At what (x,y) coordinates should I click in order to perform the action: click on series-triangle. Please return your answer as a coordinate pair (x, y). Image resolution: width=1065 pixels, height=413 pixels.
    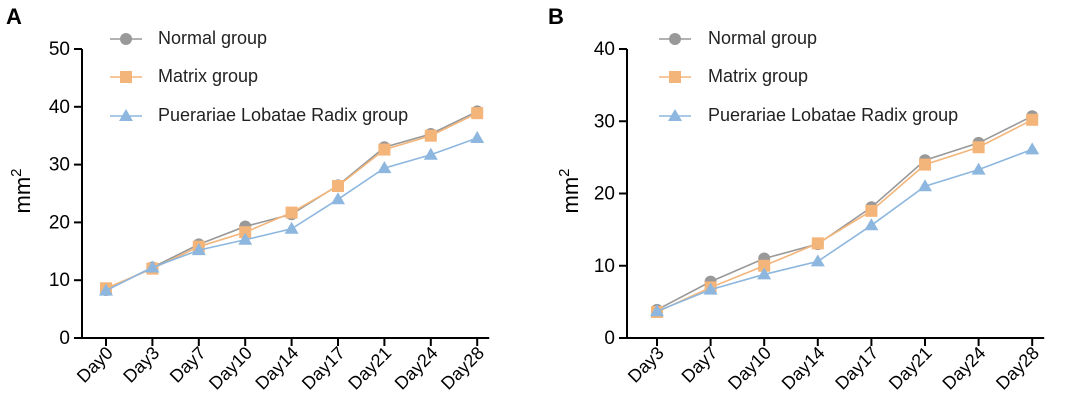
    Looking at the image, I should click on (292, 213).